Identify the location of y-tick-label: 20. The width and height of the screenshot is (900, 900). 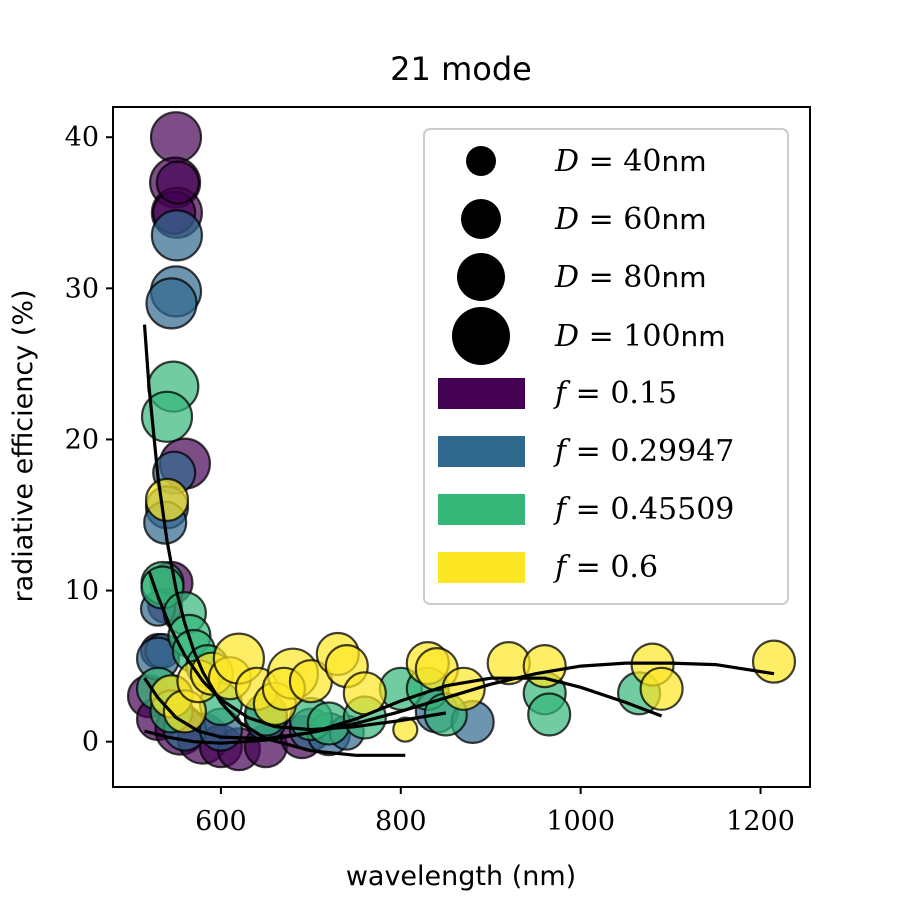
(82, 439).